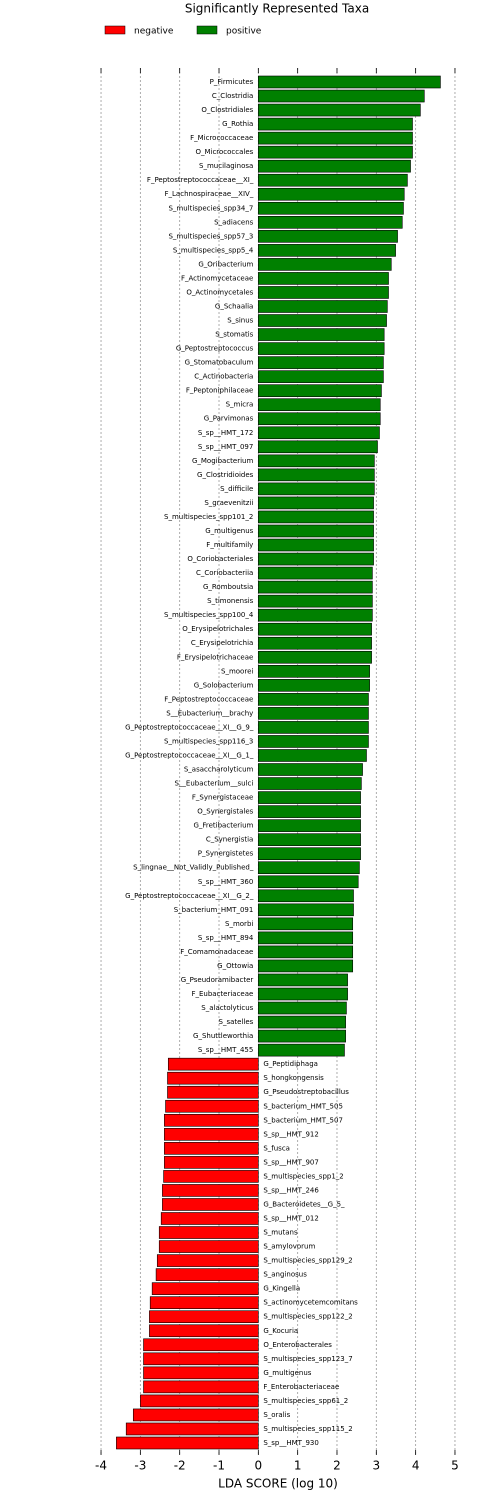 The width and height of the screenshot is (504, 1501). Describe the element at coordinates (208, 741) in the screenshot. I see `category-label: S_multispecies_spp116_3` at that location.